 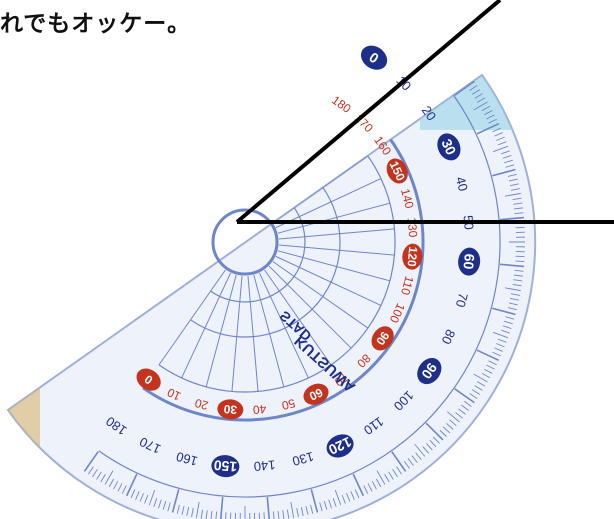 I want to click on outer-scale-label: 60, so click(x=468, y=261).